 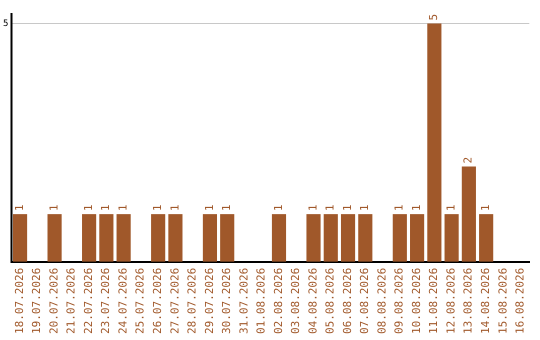 What do you see at coordinates (37, 301) in the screenshot?
I see `x-tick-label: 19.07.2026` at bounding box center [37, 301].